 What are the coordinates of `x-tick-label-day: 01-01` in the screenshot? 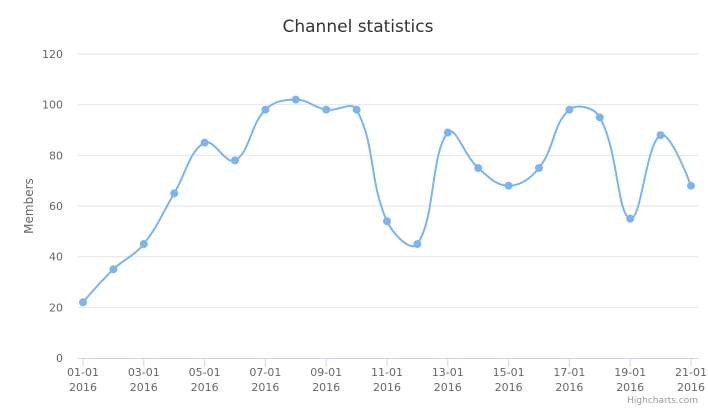 It's located at (83, 372).